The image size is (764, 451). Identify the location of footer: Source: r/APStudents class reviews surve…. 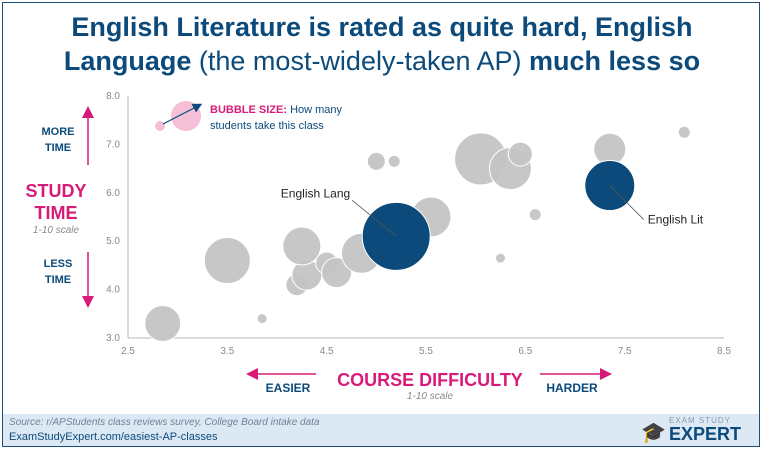
(381, 430).